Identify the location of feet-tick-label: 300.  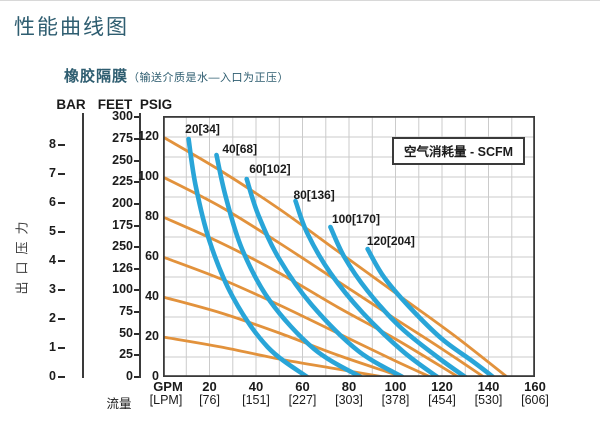
(122, 116).